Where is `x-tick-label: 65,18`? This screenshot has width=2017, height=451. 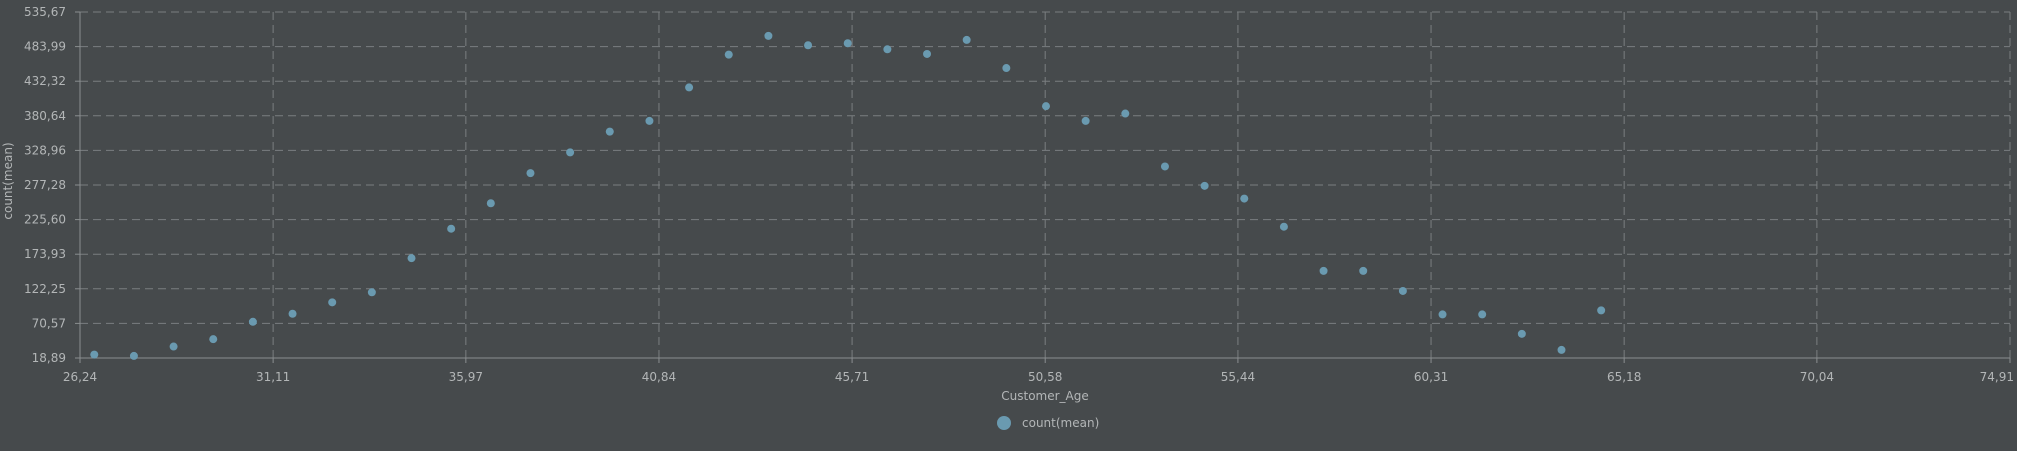
x-tick-label: 65,18 is located at coordinates (1624, 377).